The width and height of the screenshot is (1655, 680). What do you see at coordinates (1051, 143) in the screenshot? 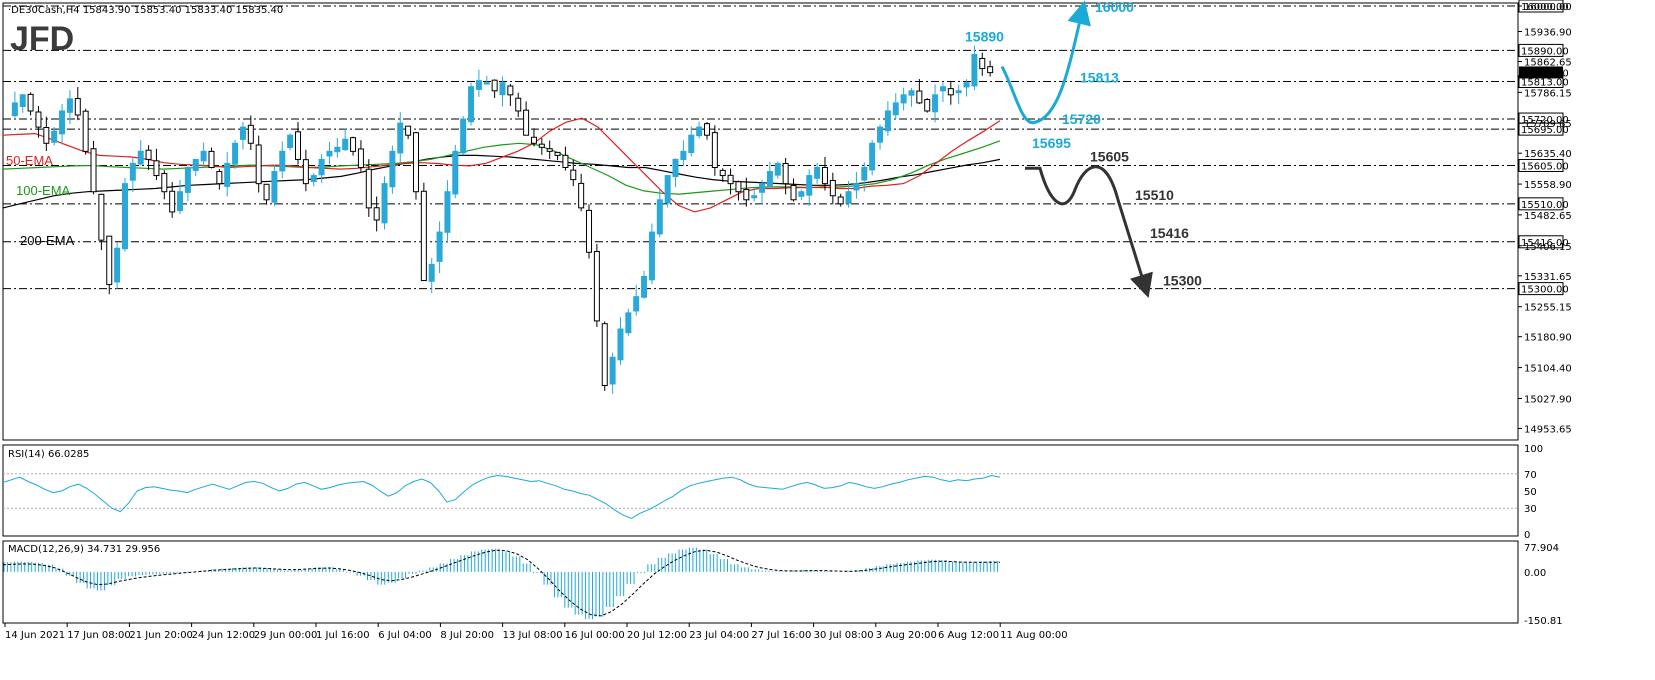
I see `bull-level-annotation: 15695` at bounding box center [1051, 143].